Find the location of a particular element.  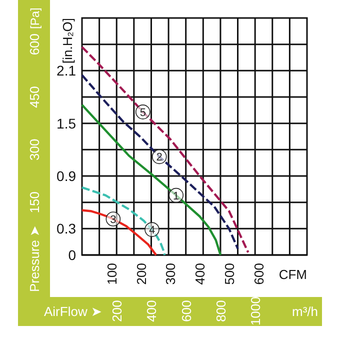

x2-tick-label: 800 is located at coordinates (220, 311).